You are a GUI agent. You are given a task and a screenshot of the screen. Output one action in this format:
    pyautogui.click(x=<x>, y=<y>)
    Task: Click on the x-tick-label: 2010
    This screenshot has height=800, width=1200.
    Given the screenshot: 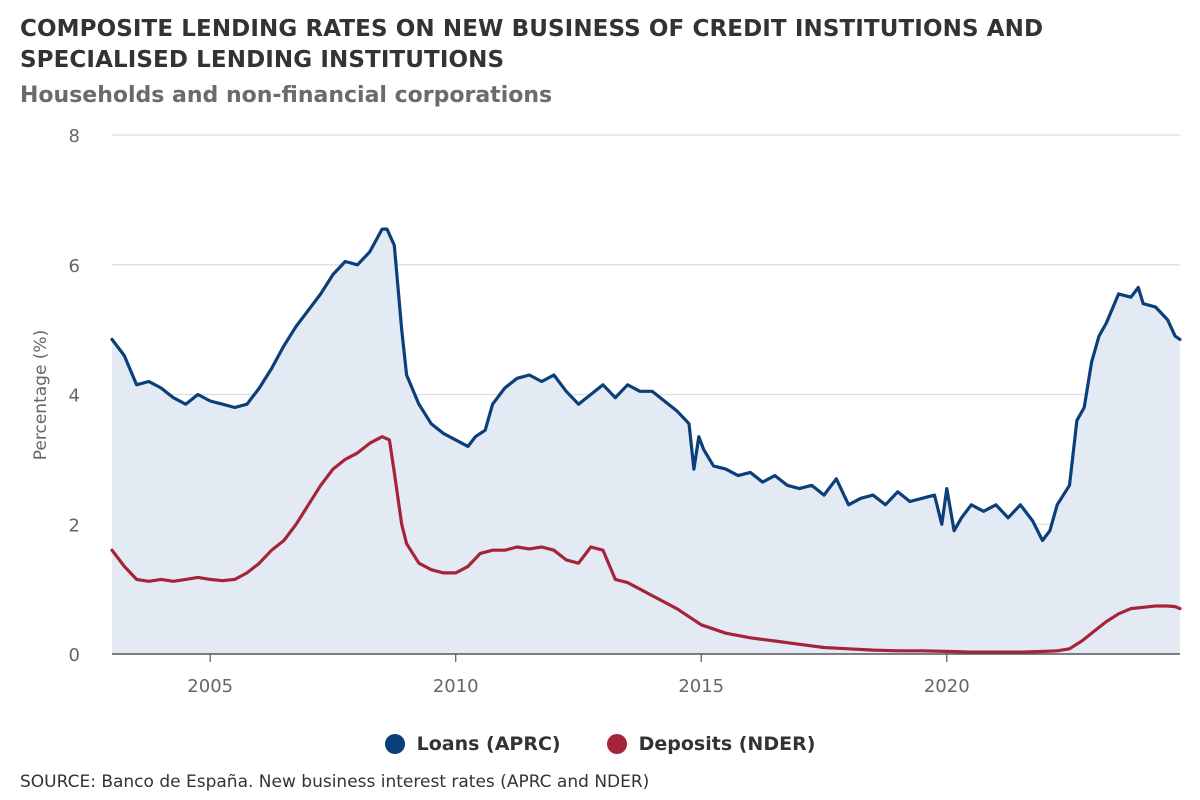 What is the action you would take?
    pyautogui.click(x=456, y=686)
    